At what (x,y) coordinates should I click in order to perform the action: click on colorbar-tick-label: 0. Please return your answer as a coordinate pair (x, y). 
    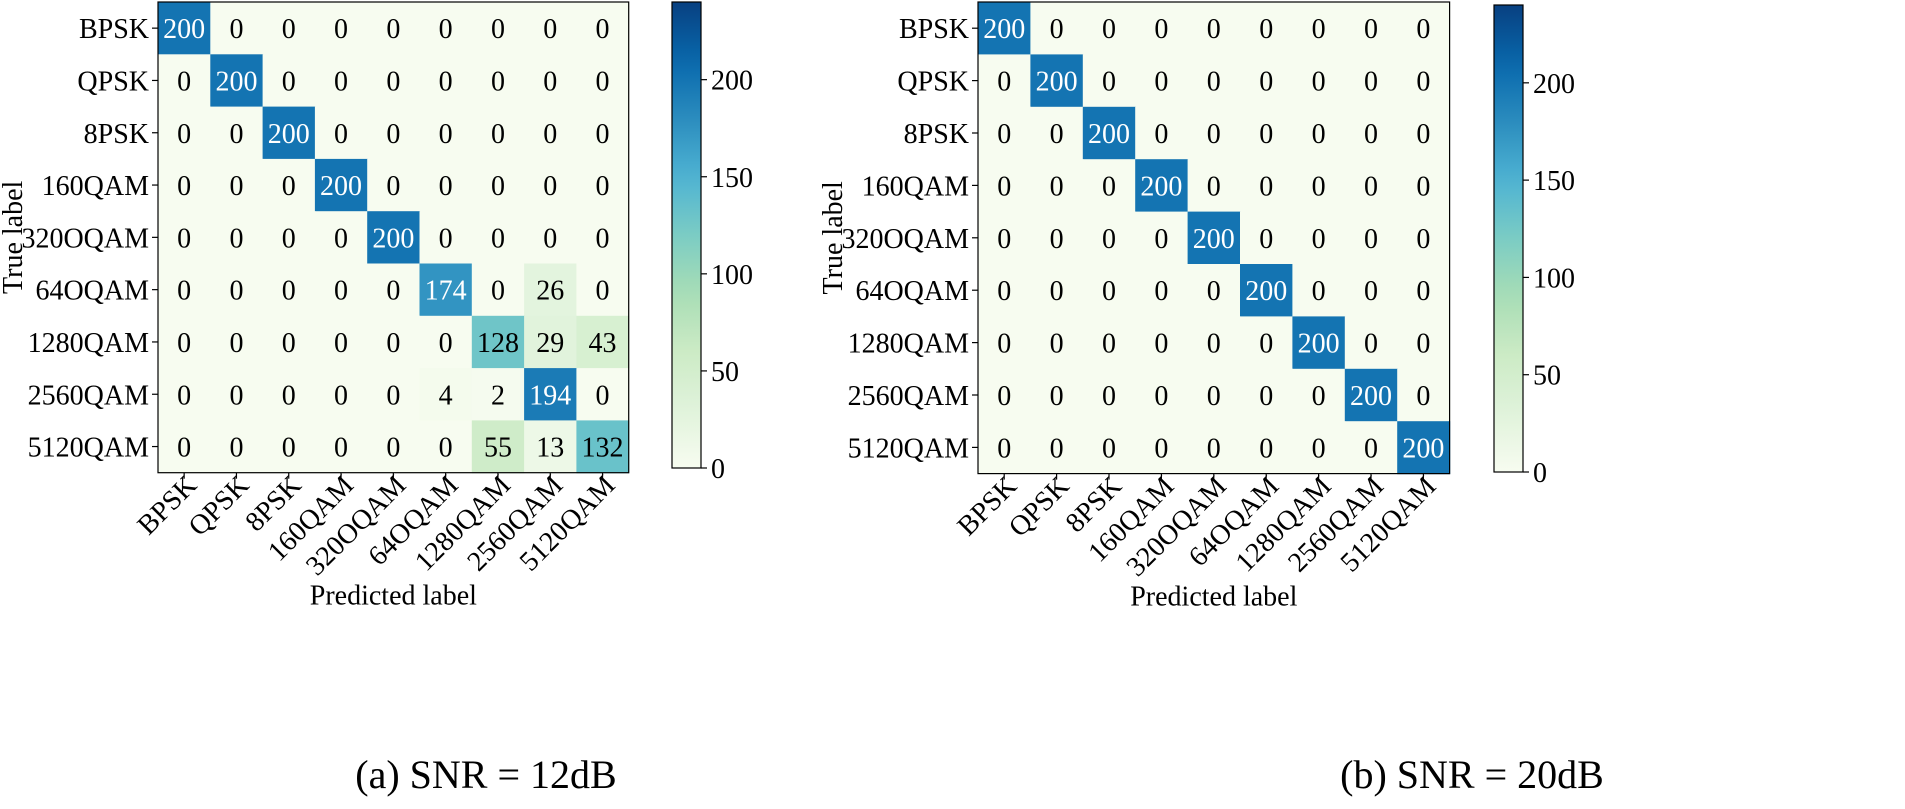
    Looking at the image, I should click on (1540, 473).